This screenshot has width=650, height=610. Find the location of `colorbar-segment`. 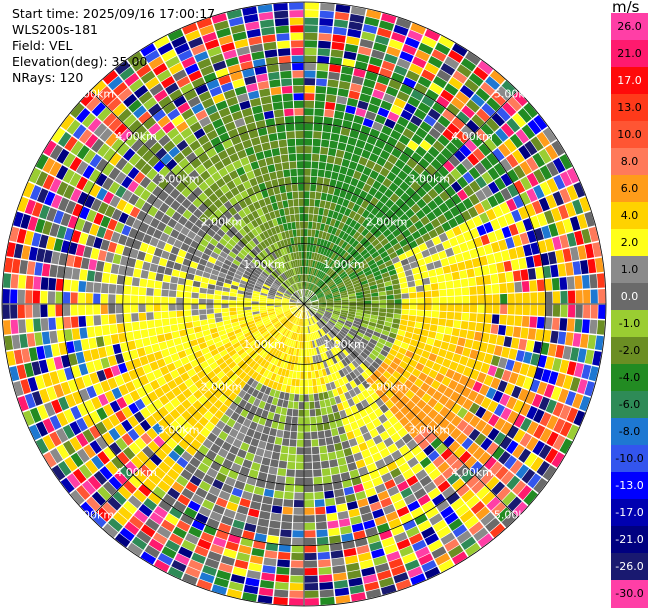

colorbar-segment is located at coordinates (629, 27).